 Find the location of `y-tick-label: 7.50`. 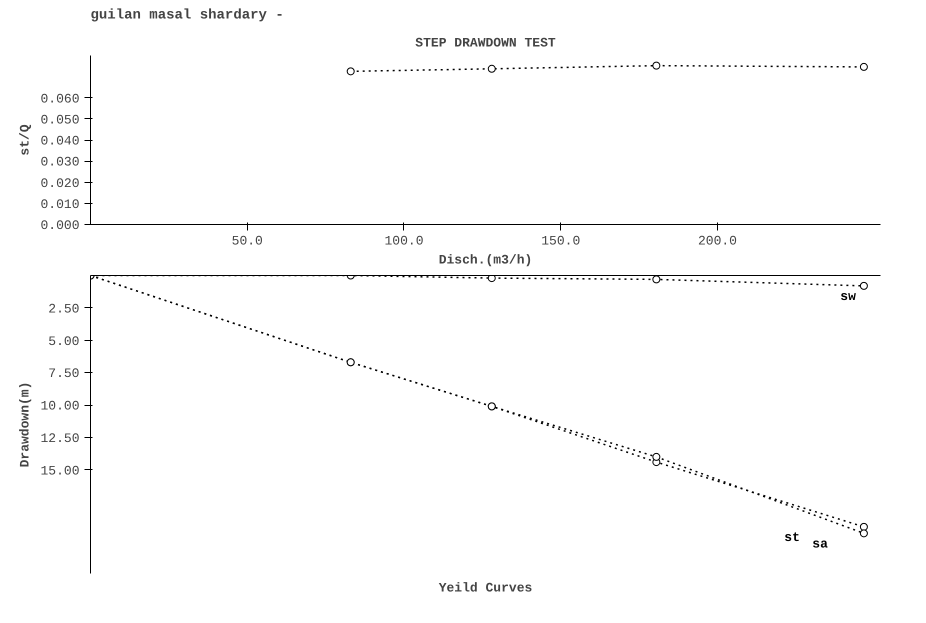

y-tick-label: 7.50 is located at coordinates (64, 374).